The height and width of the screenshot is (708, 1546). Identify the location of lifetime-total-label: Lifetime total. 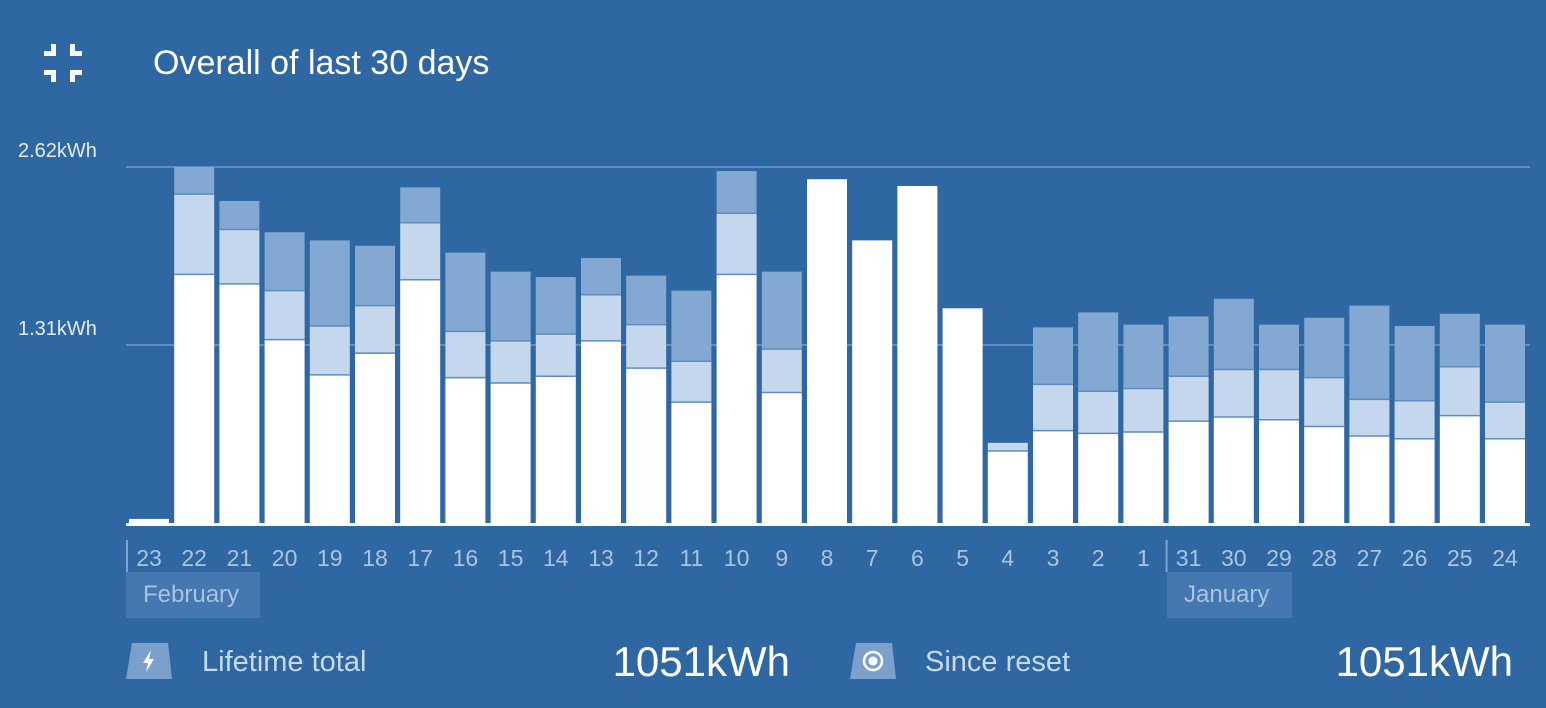
(284, 662).